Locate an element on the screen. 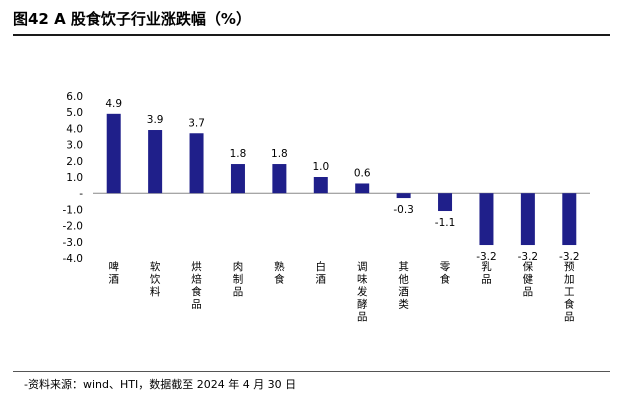 The width and height of the screenshot is (624, 405). y-tick-label: 2.0 is located at coordinates (74, 162).